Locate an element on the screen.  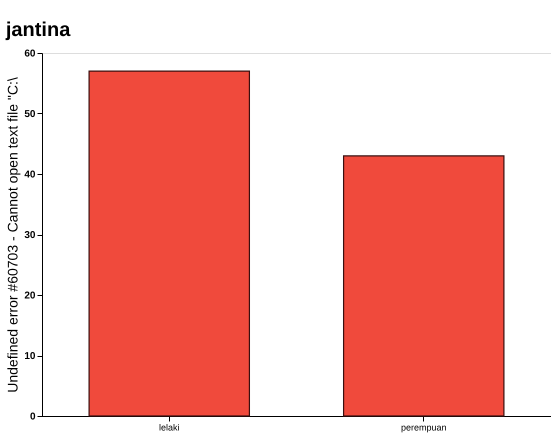
y-tick-label: 20 is located at coordinates (30, 296).